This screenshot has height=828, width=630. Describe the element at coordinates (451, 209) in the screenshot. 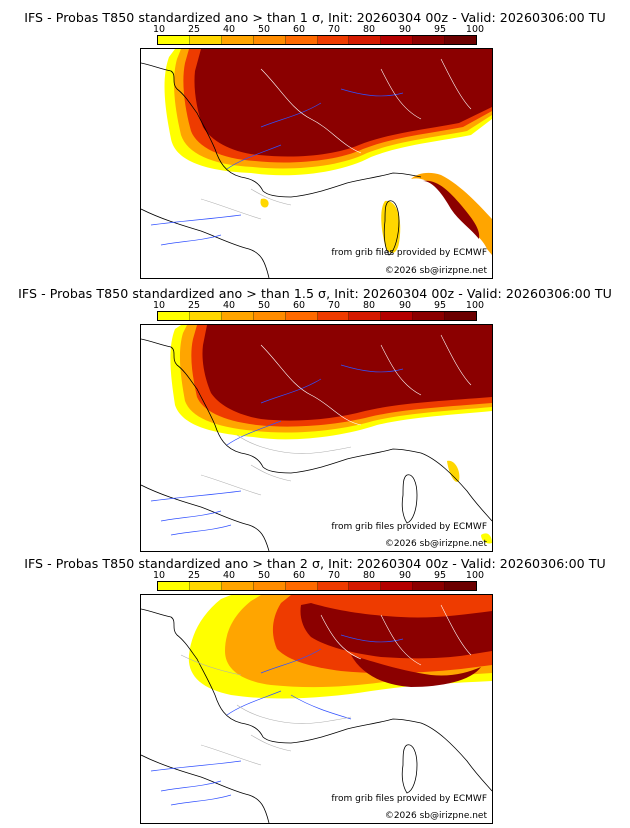

I see `probability-zone-italy-core` at that location.